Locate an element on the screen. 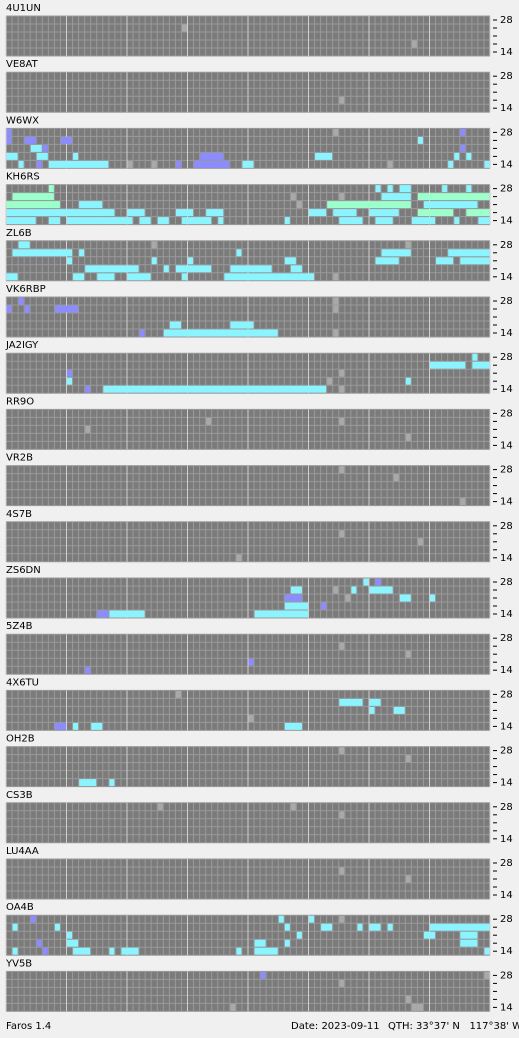  station-call: ZL6B is located at coordinates (19, 233).